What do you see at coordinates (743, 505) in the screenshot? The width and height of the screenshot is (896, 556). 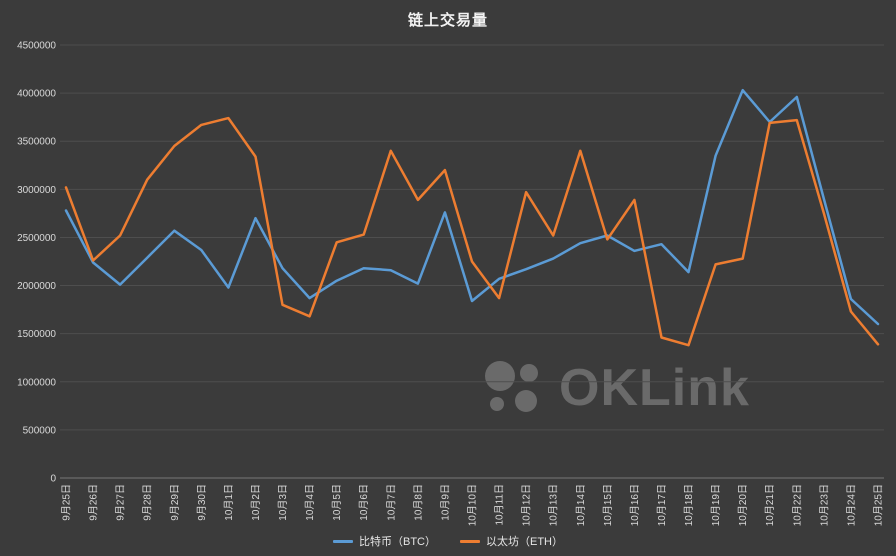 I see `x-axis-tick-label: 10月20日` at bounding box center [743, 505].